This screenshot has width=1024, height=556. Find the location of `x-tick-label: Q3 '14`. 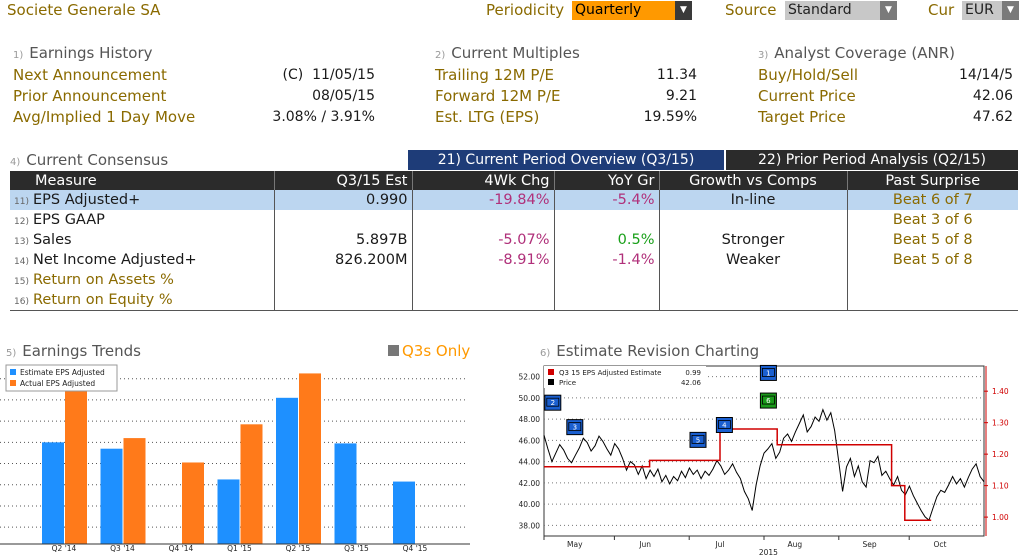

x-tick-label: Q3 '14 is located at coordinates (122, 548).